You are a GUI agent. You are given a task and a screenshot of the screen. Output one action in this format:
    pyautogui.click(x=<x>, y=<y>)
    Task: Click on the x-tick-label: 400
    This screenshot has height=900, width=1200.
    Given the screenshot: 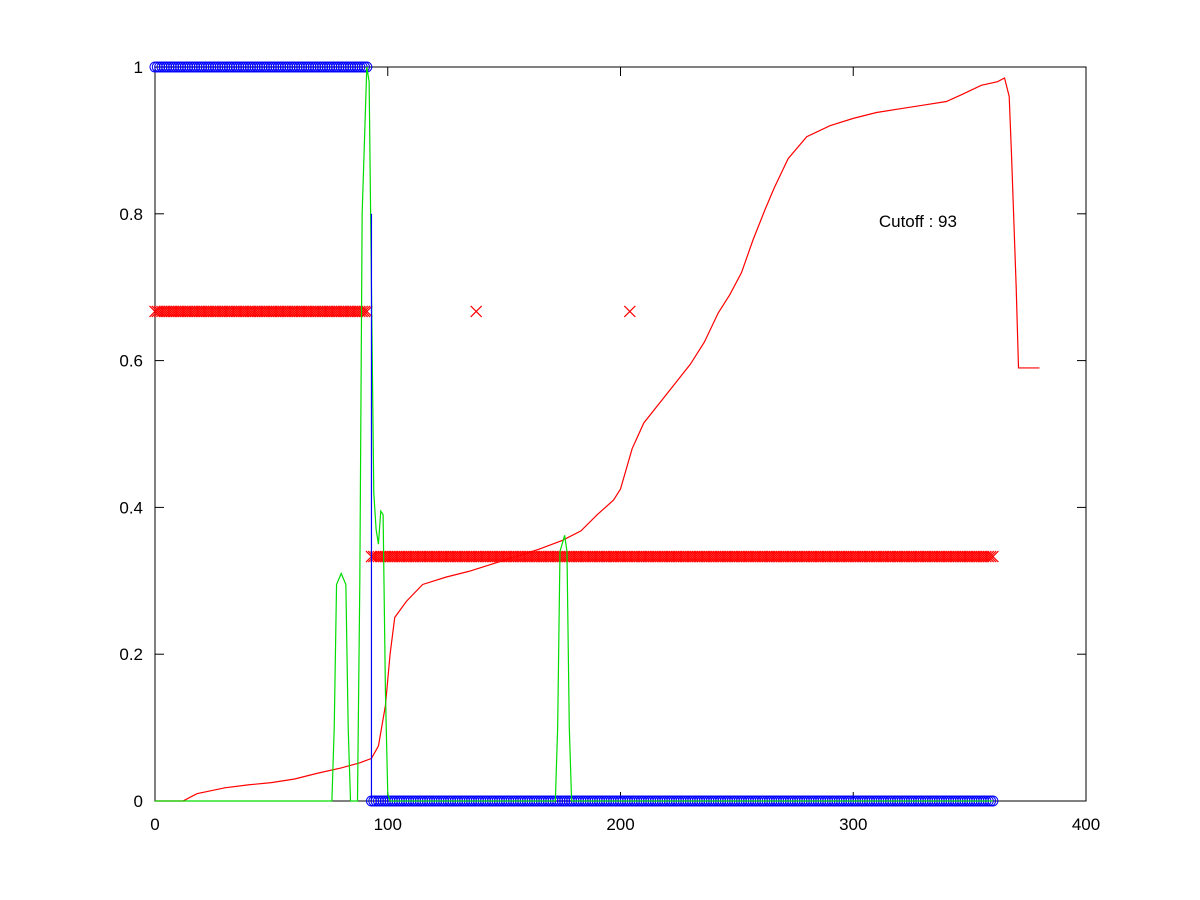 What is the action you would take?
    pyautogui.click(x=1086, y=824)
    